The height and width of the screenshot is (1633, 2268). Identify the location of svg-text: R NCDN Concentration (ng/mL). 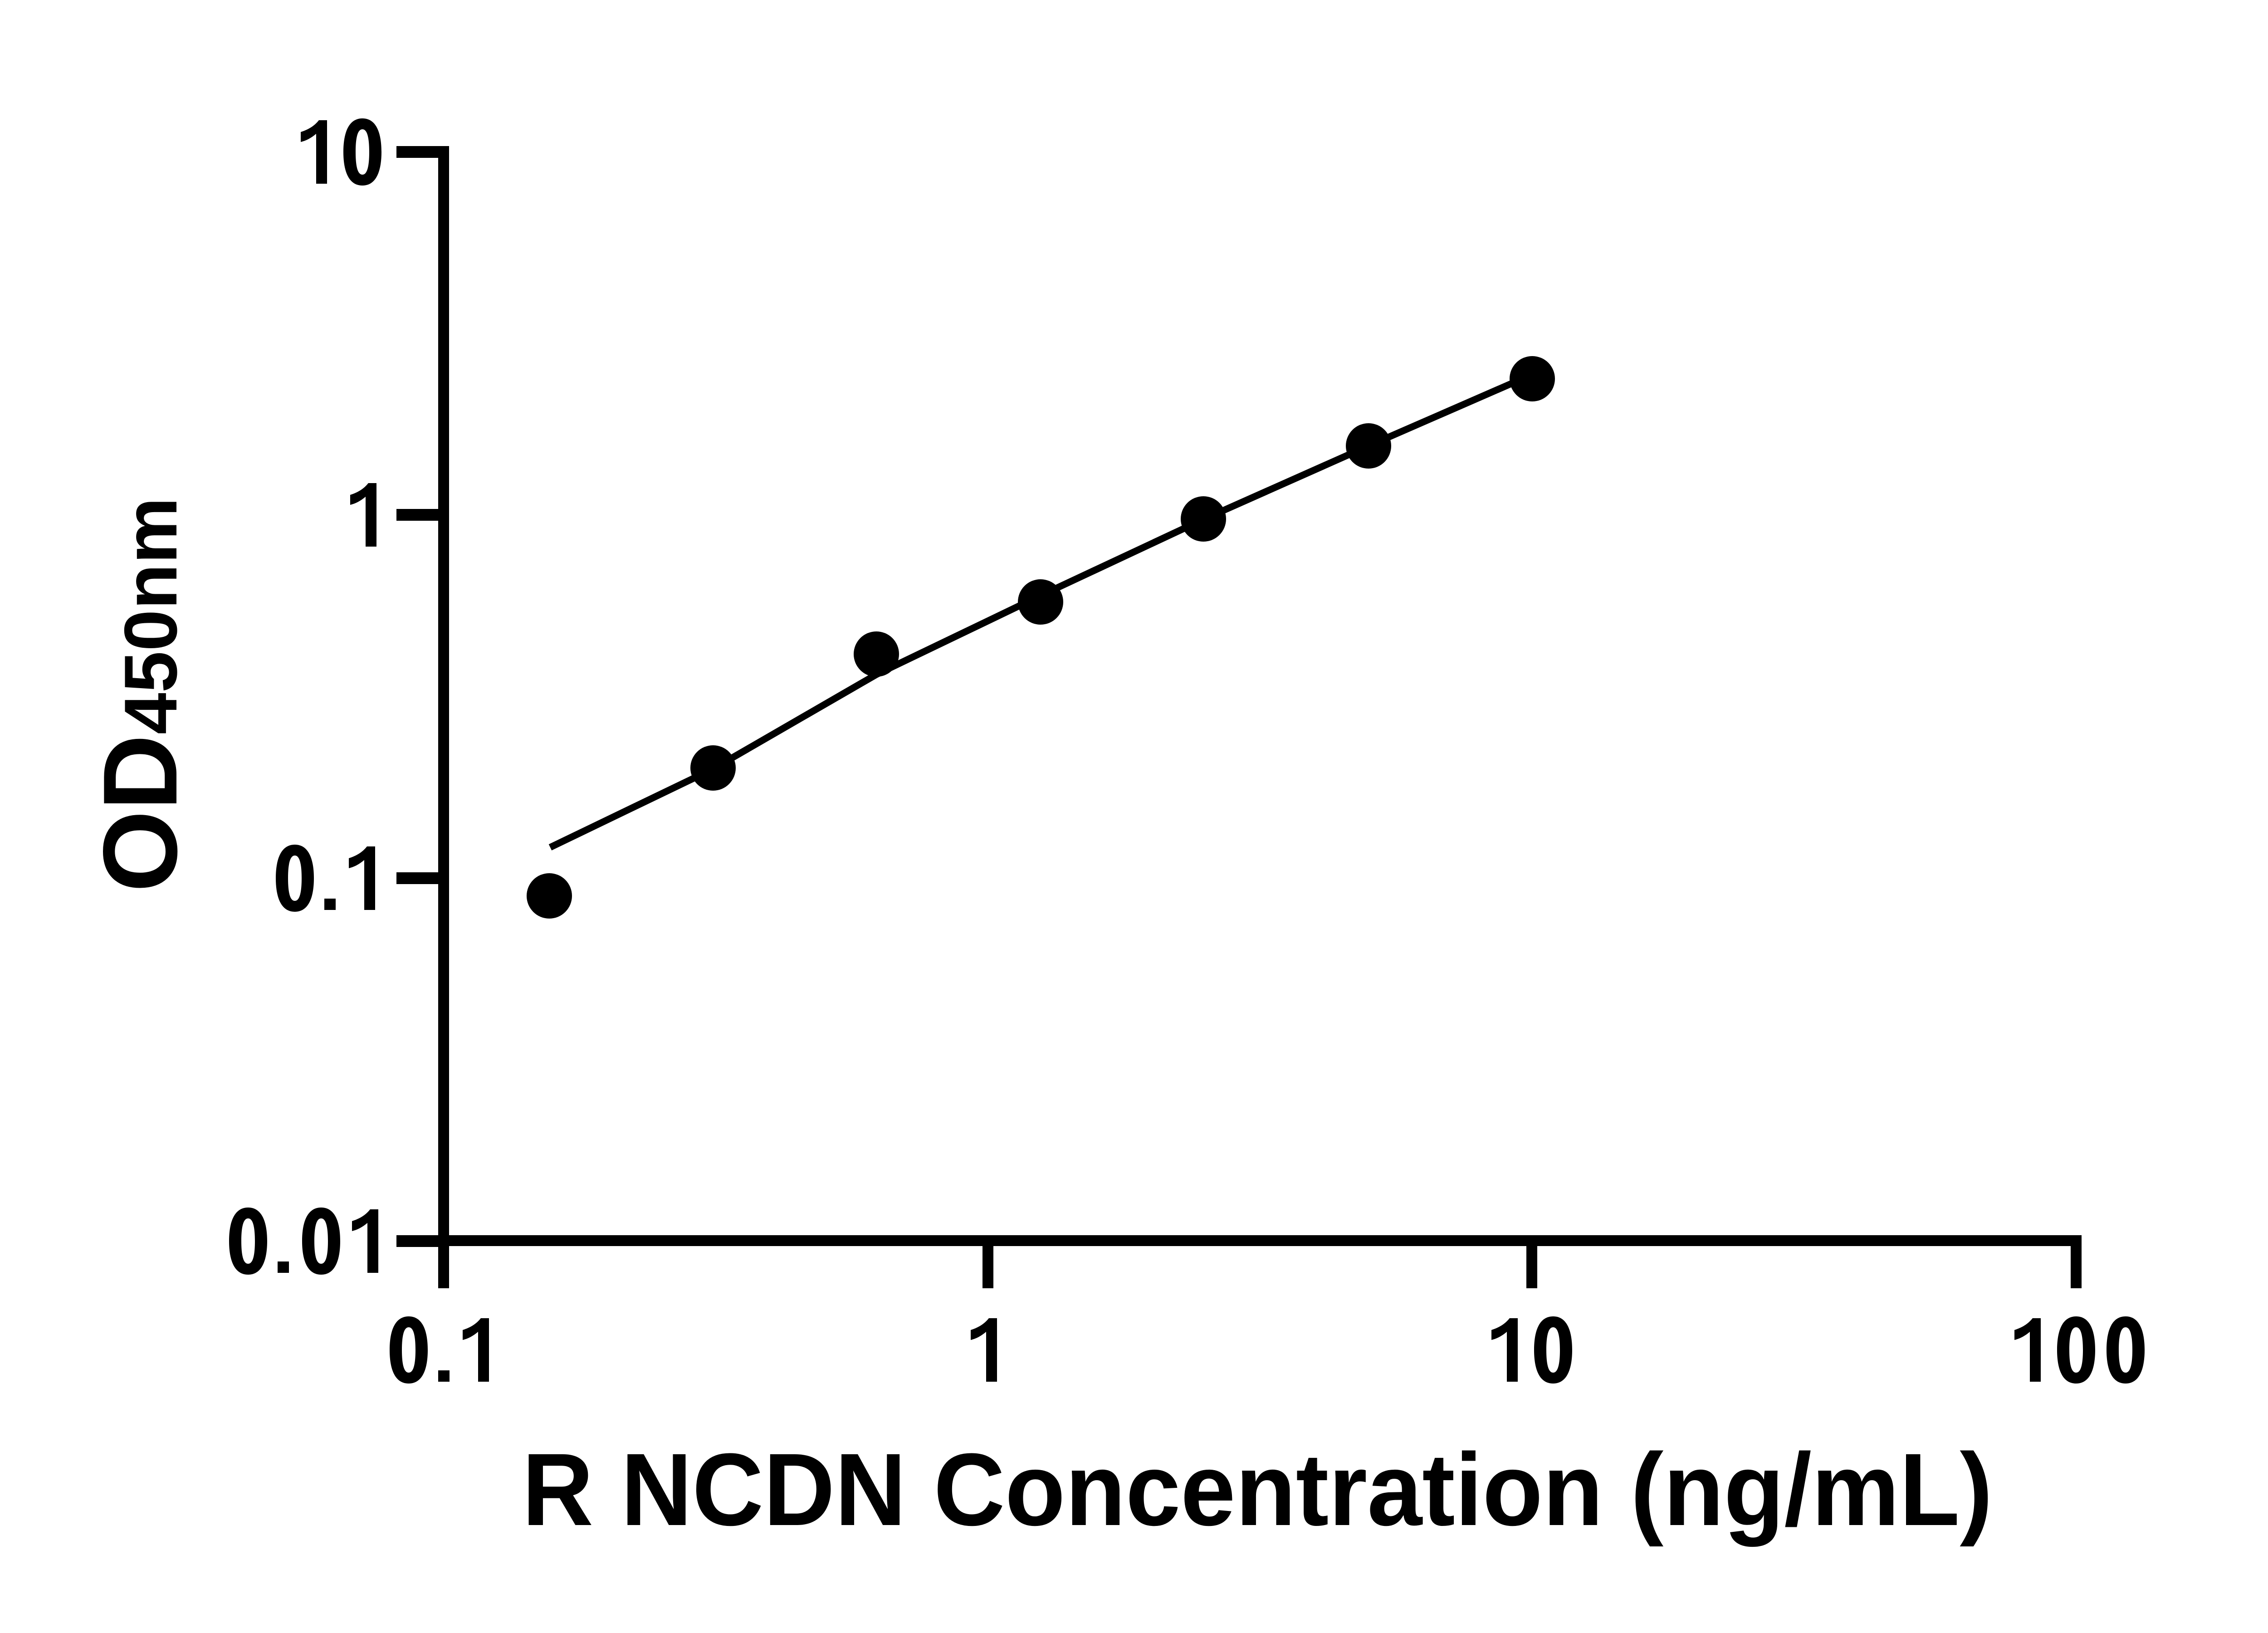
(1257, 1490).